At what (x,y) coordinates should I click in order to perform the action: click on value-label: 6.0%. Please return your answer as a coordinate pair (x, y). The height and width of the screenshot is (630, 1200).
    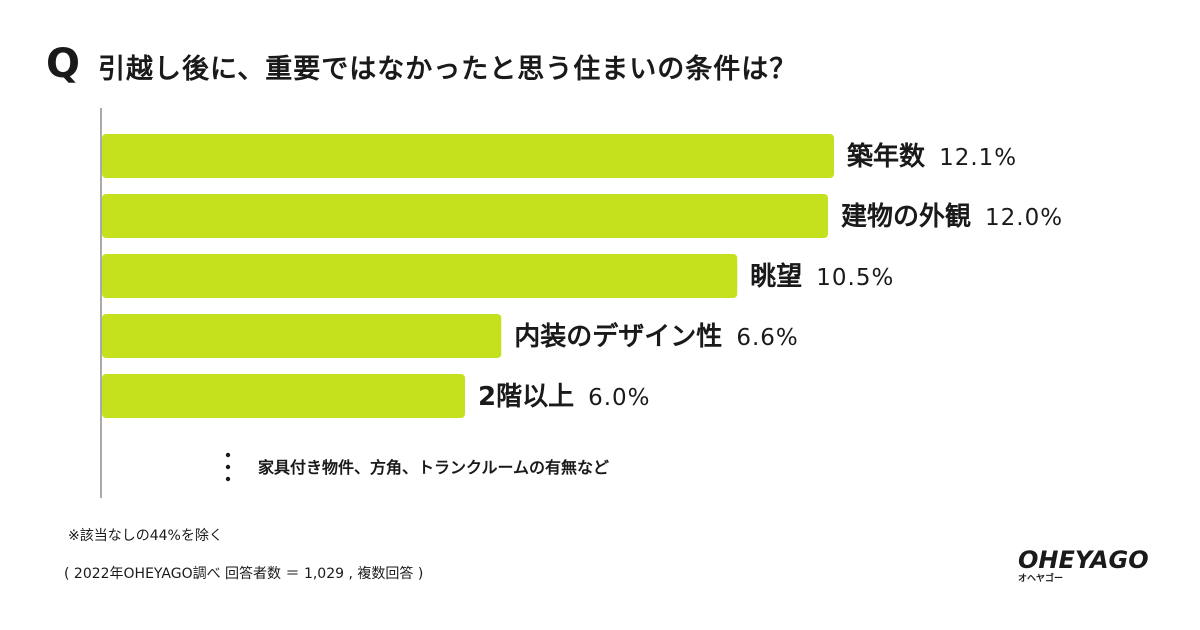
    Looking at the image, I should click on (619, 398).